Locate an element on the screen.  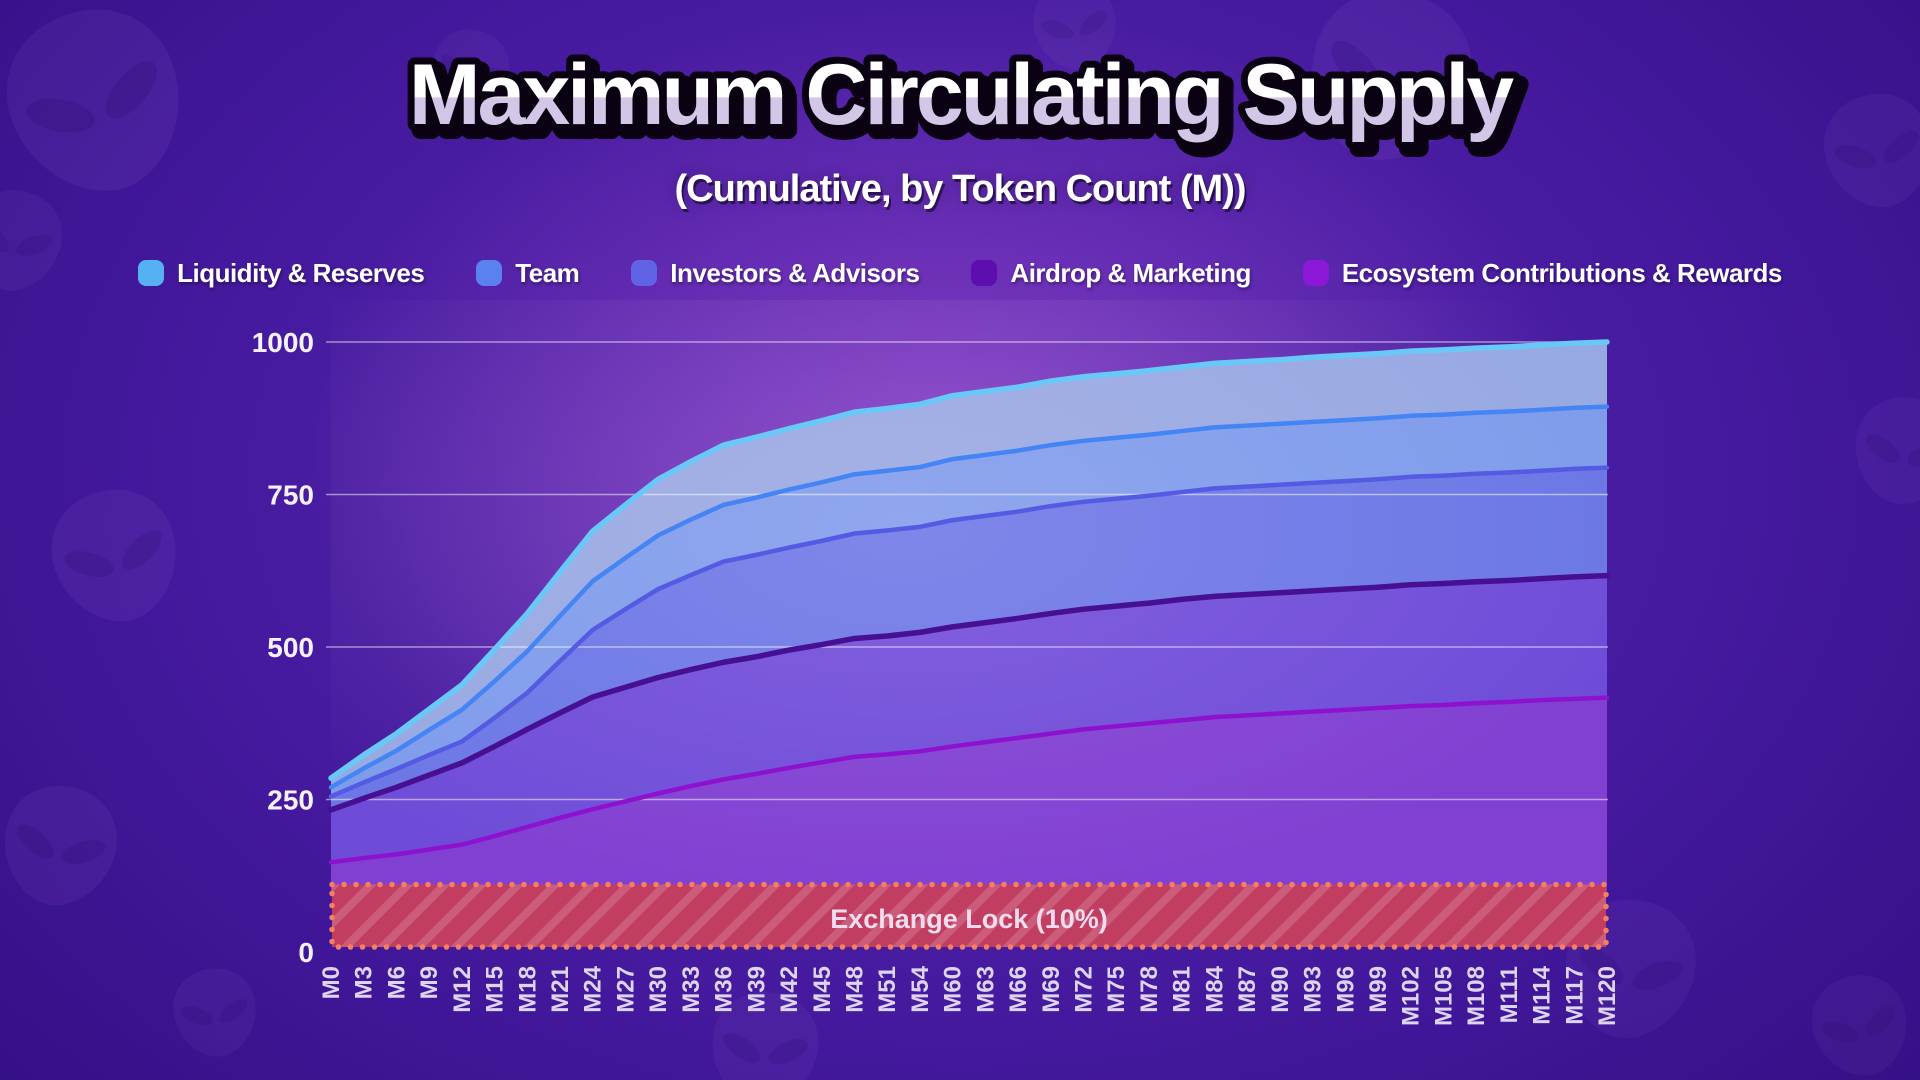
x-tick-label-M69: M69 is located at coordinates (1051, 989).